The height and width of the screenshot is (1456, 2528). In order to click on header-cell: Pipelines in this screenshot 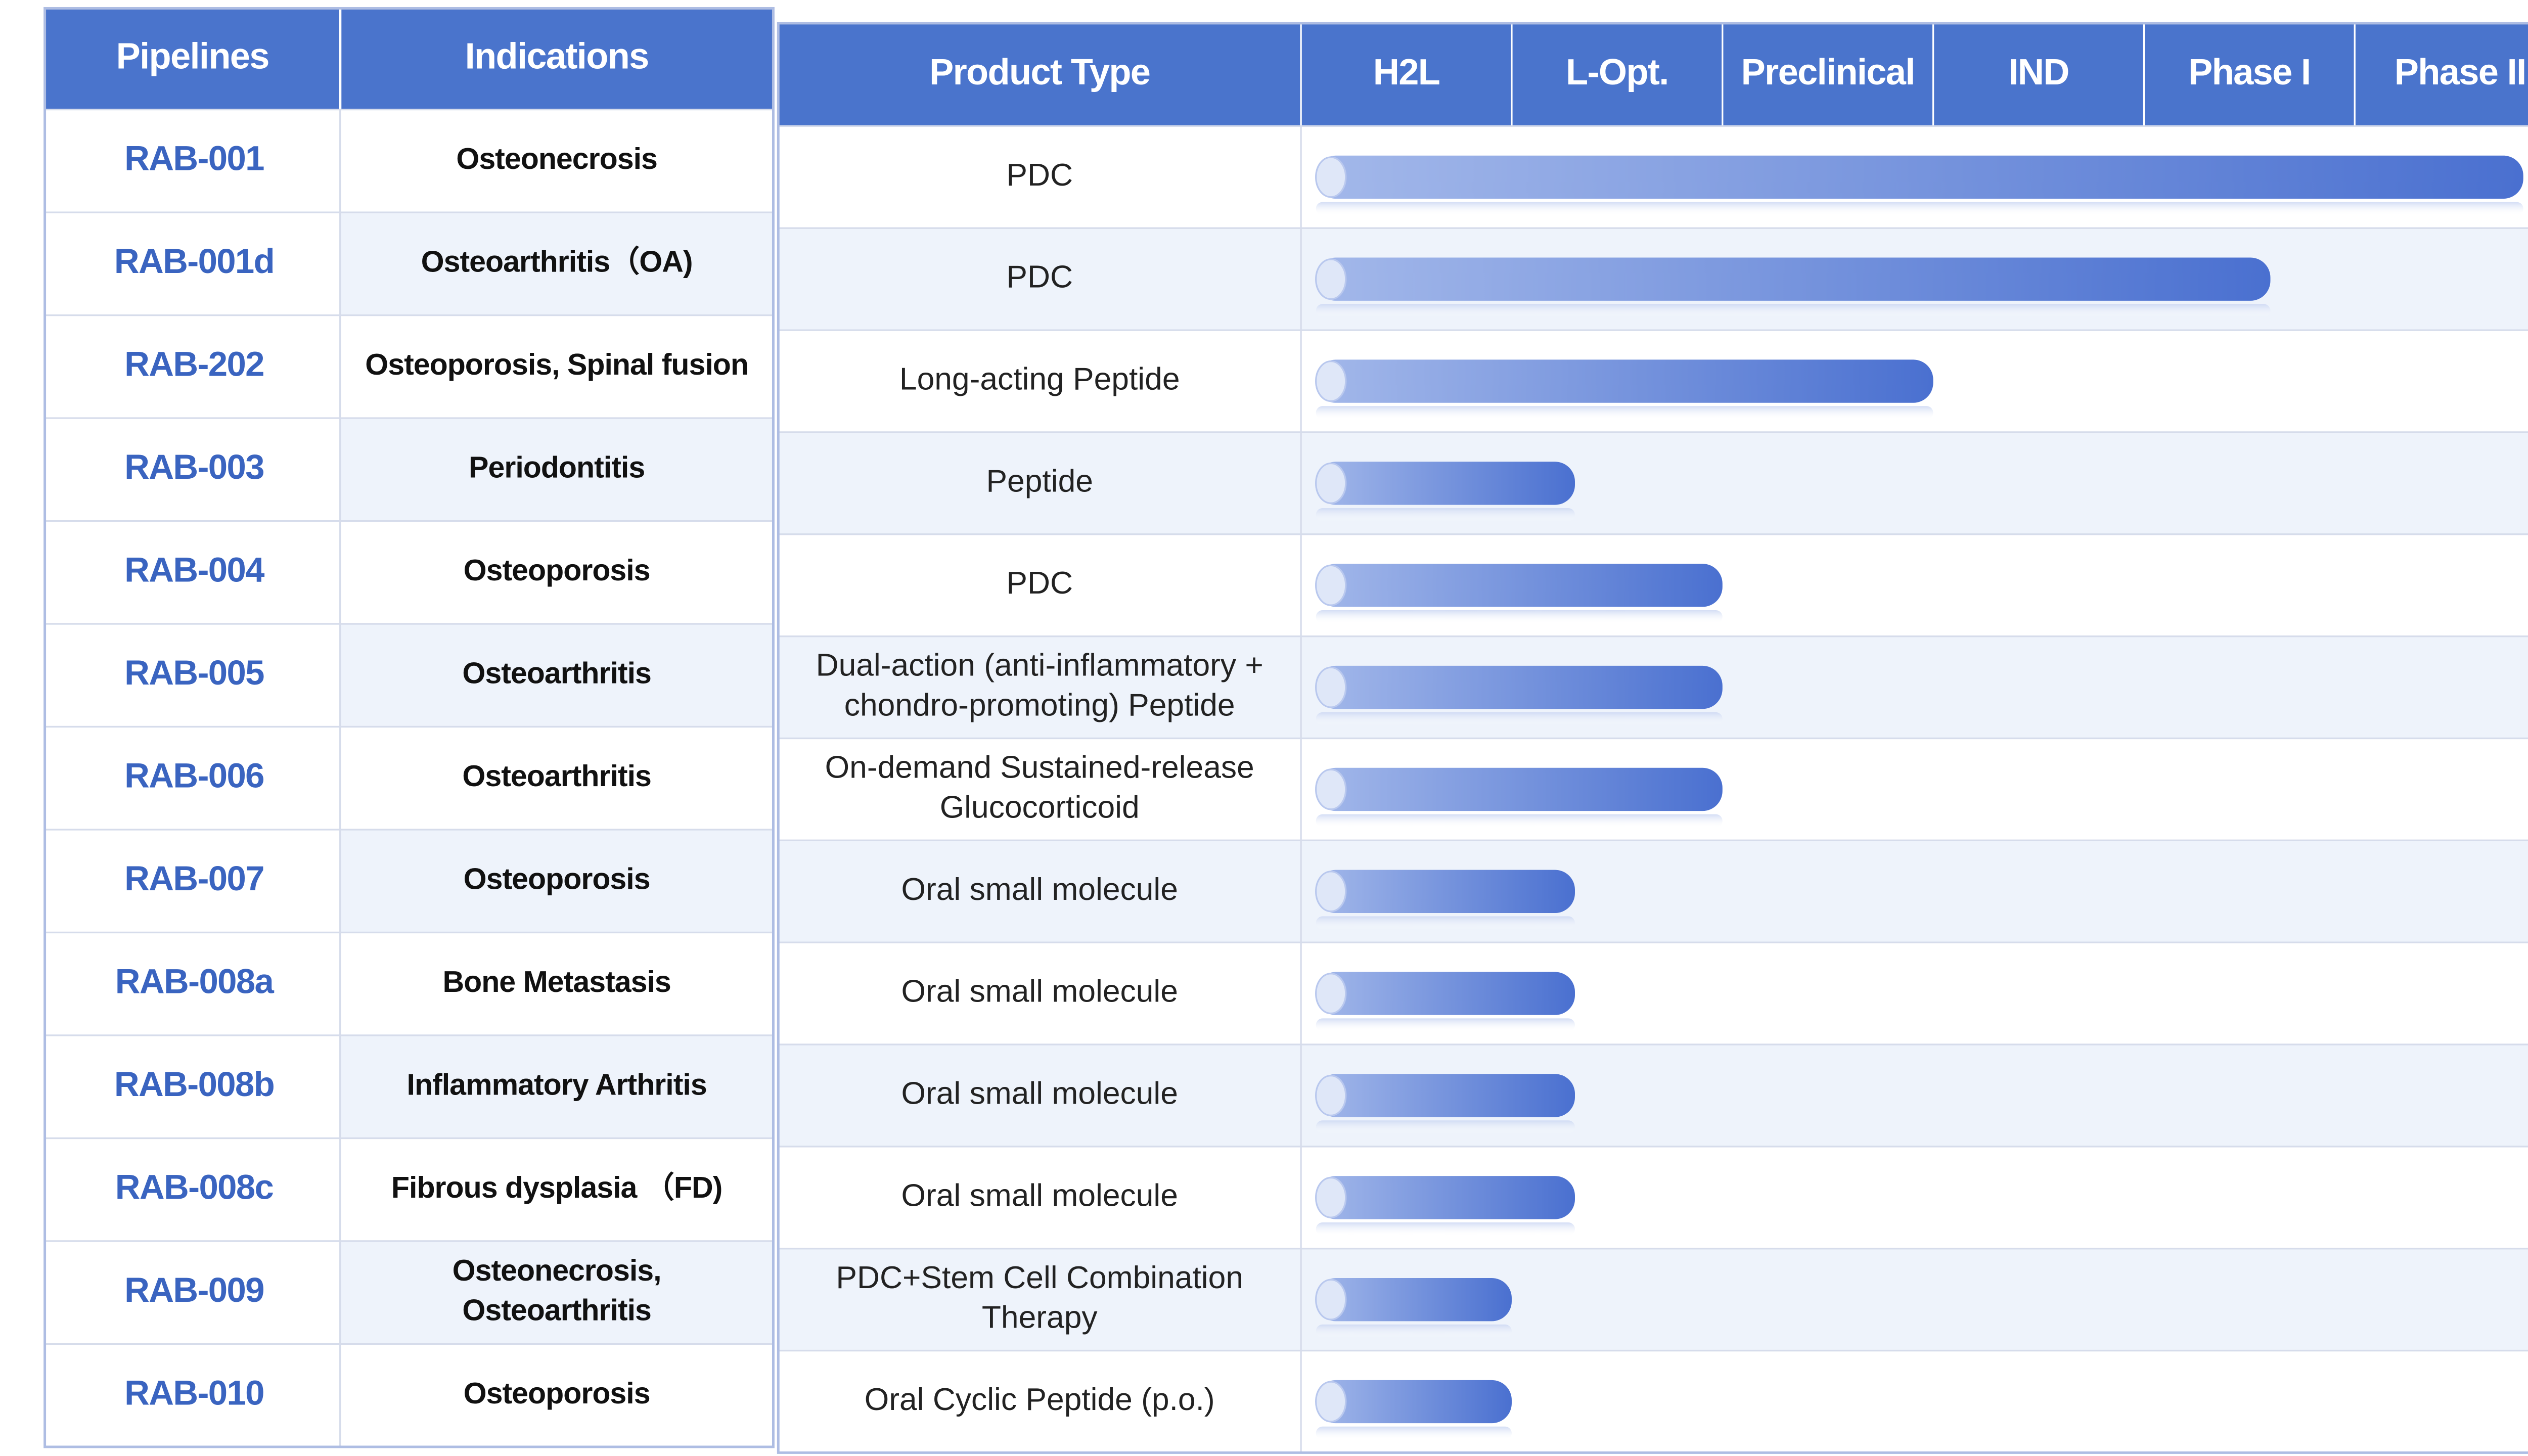, I will do `click(193, 56)`.